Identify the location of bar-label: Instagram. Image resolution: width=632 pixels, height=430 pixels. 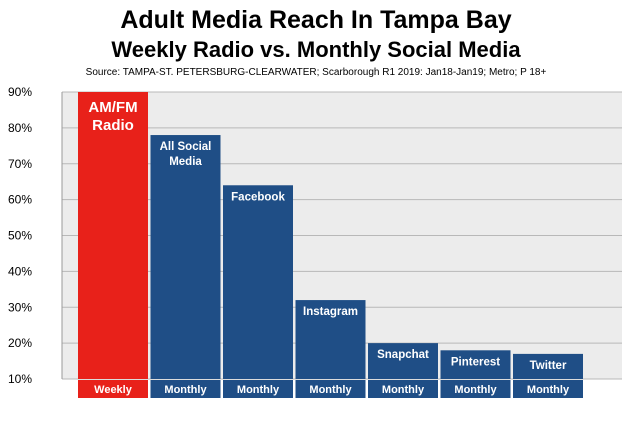
(330, 312).